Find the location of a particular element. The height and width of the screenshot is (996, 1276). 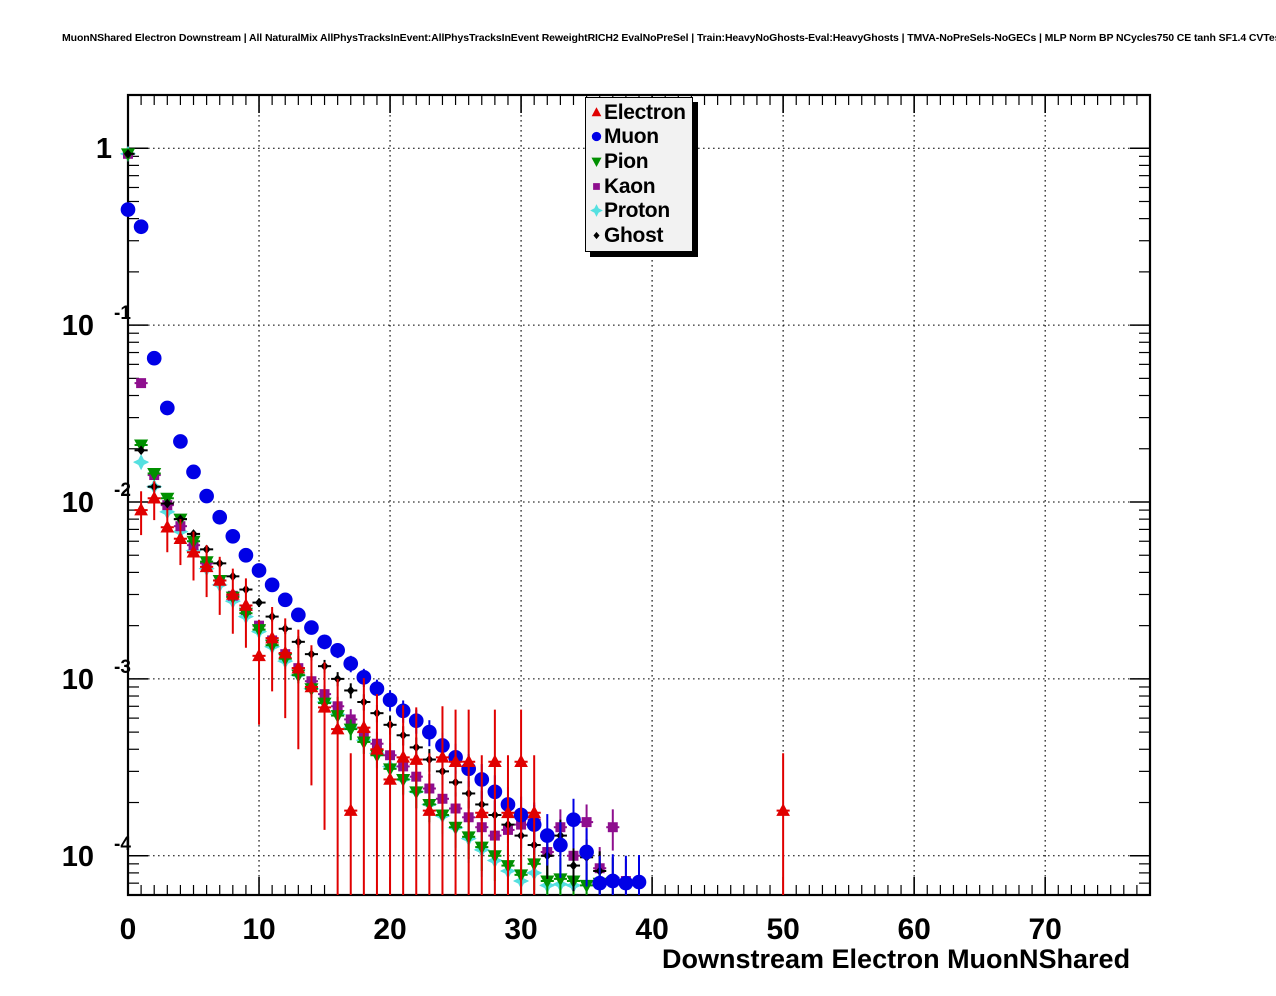

legend-item-pion: Pion is located at coordinates (639, 161).